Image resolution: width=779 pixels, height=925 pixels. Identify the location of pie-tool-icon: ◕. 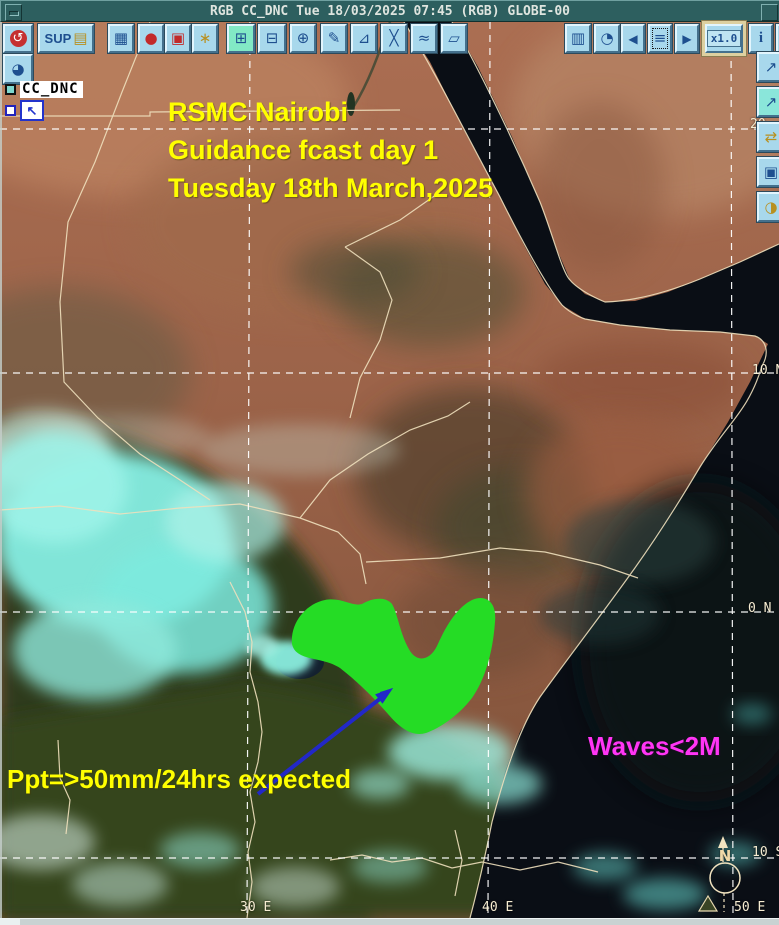
(18, 68).